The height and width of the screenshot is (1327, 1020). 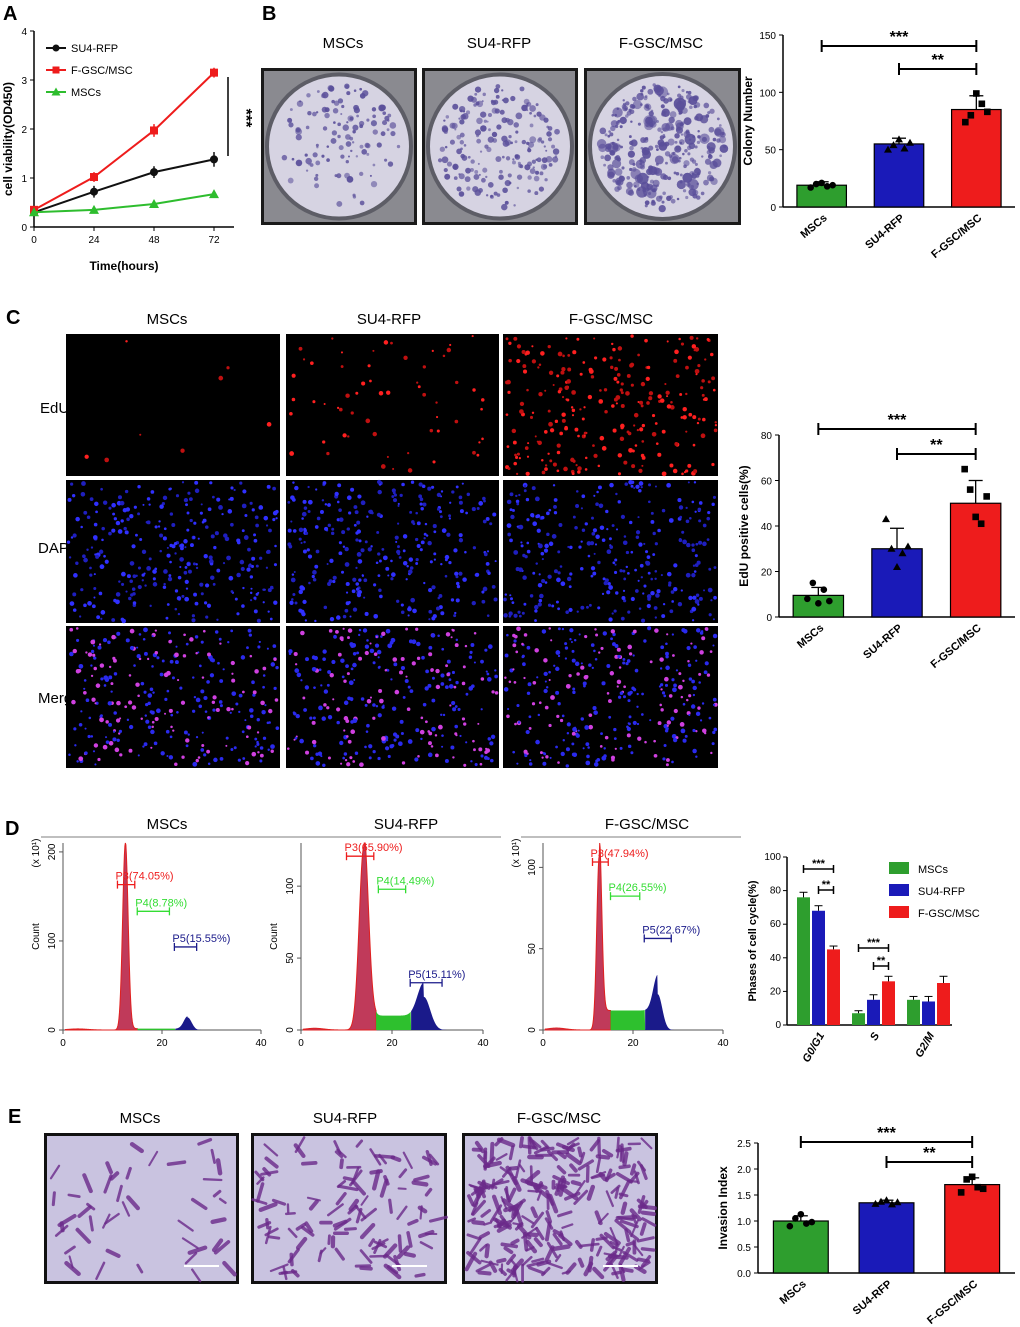 I want to click on y-tick-label: 0.5, so click(x=744, y=1248).